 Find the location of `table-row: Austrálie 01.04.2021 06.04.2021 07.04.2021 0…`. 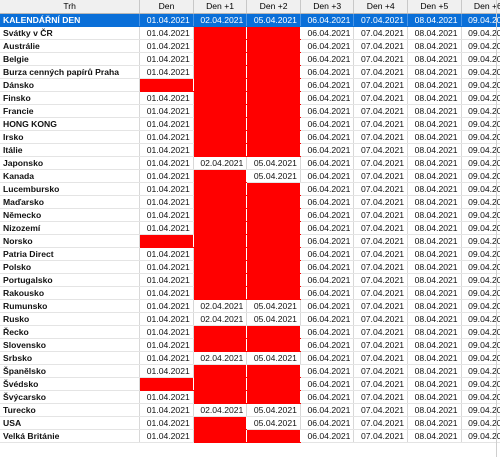

table-row: Austrálie 01.04.2021 06.04.2021 07.04.2021 0… is located at coordinates (250, 46).